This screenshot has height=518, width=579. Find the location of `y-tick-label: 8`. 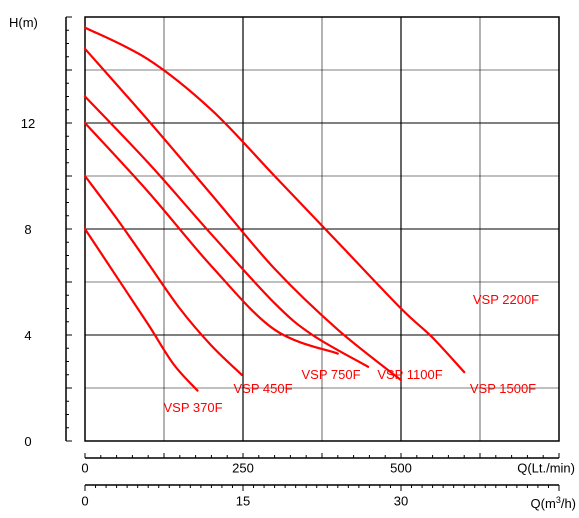

y-tick-label: 8 is located at coordinates (27, 229).